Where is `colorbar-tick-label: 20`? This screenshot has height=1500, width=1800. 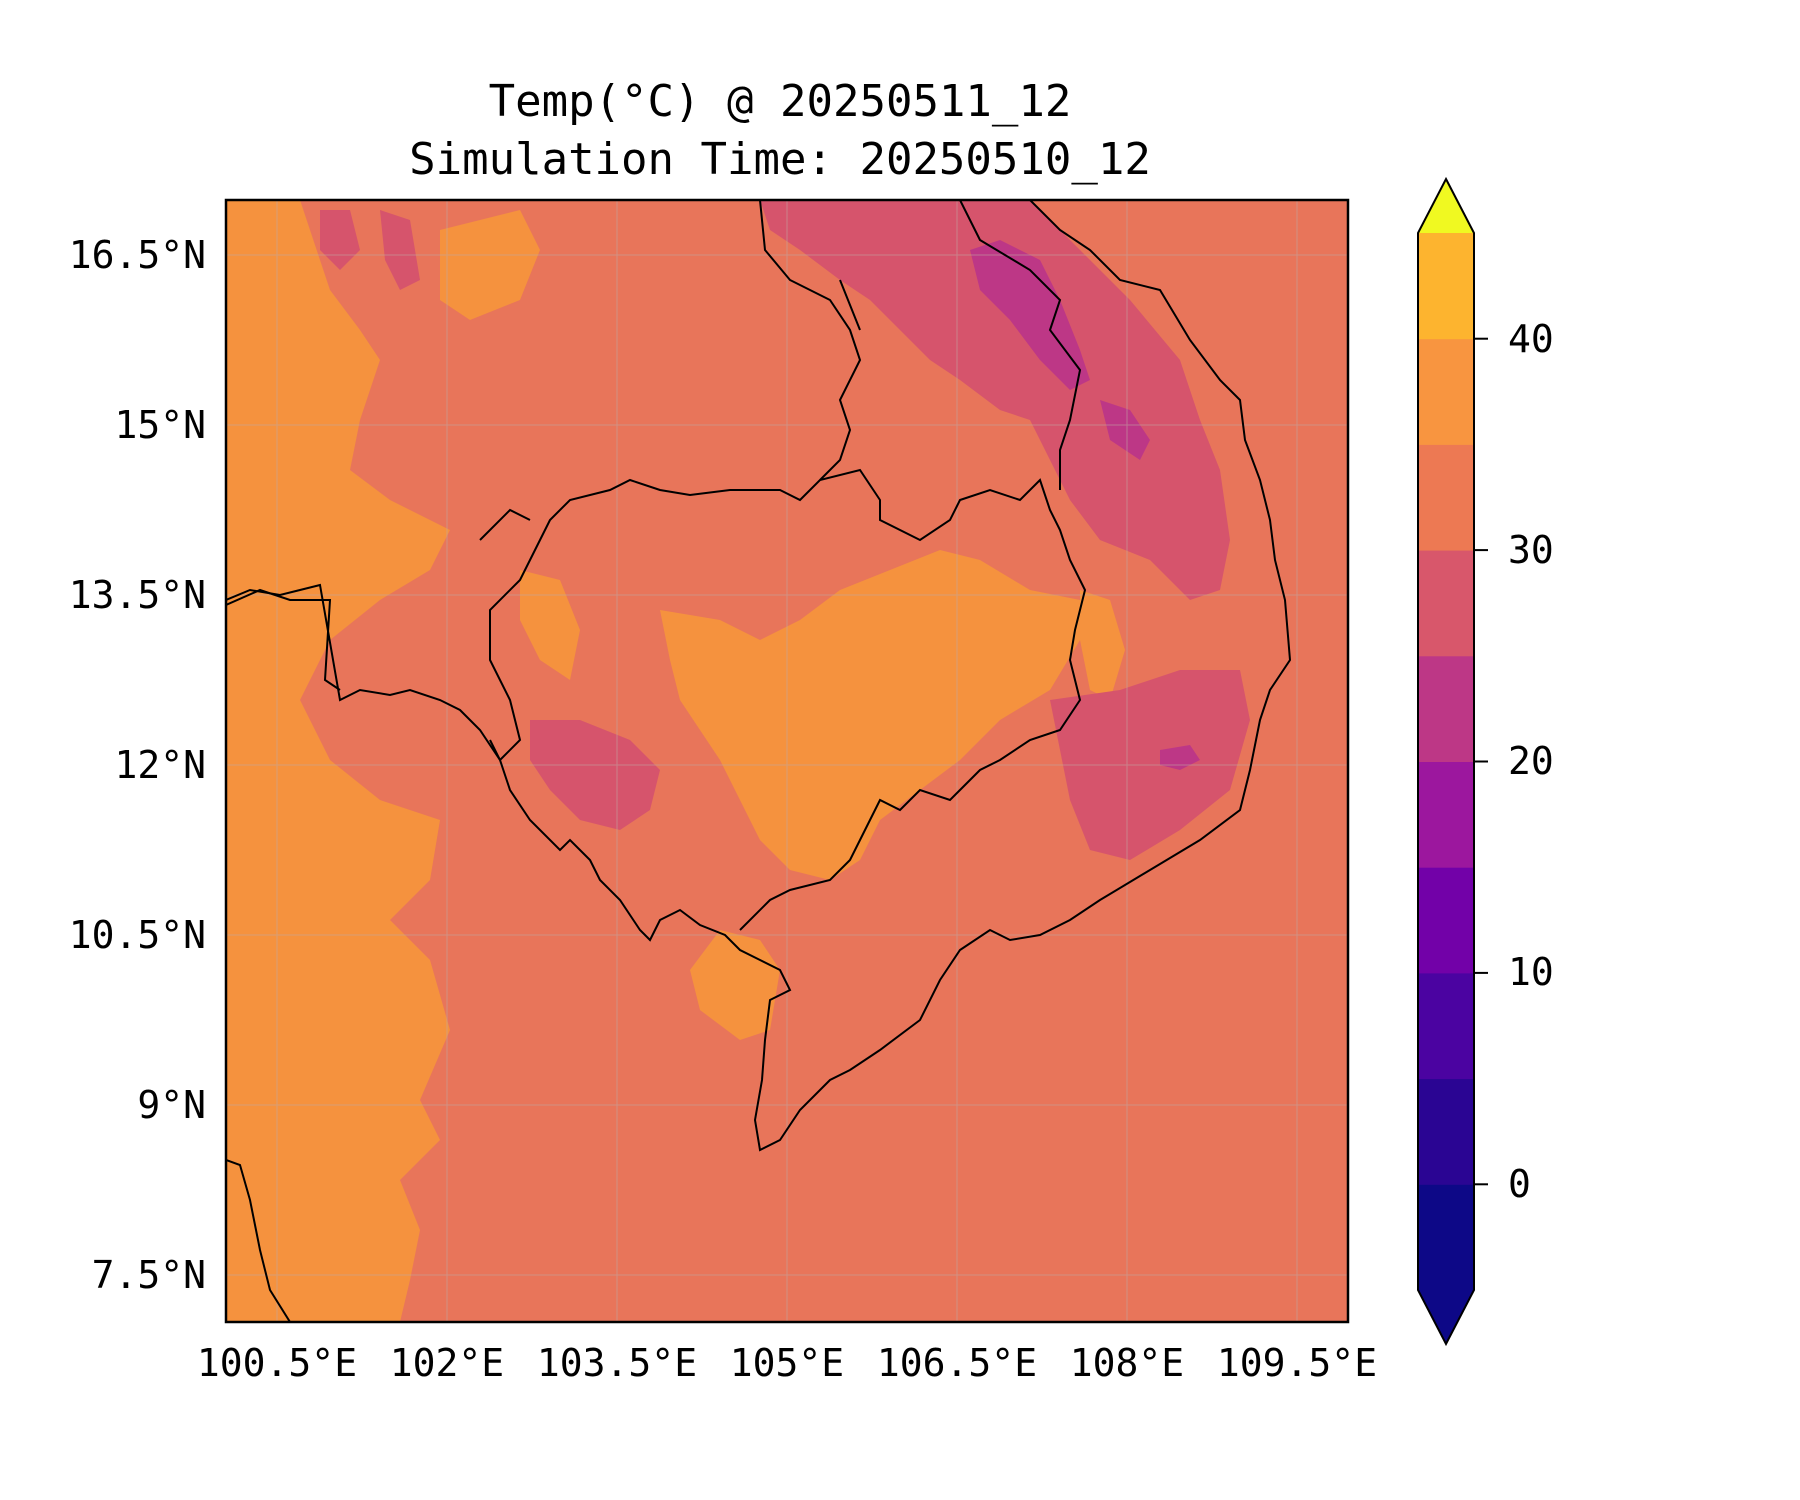 colorbar-tick-label: 20 is located at coordinates (1531, 761).